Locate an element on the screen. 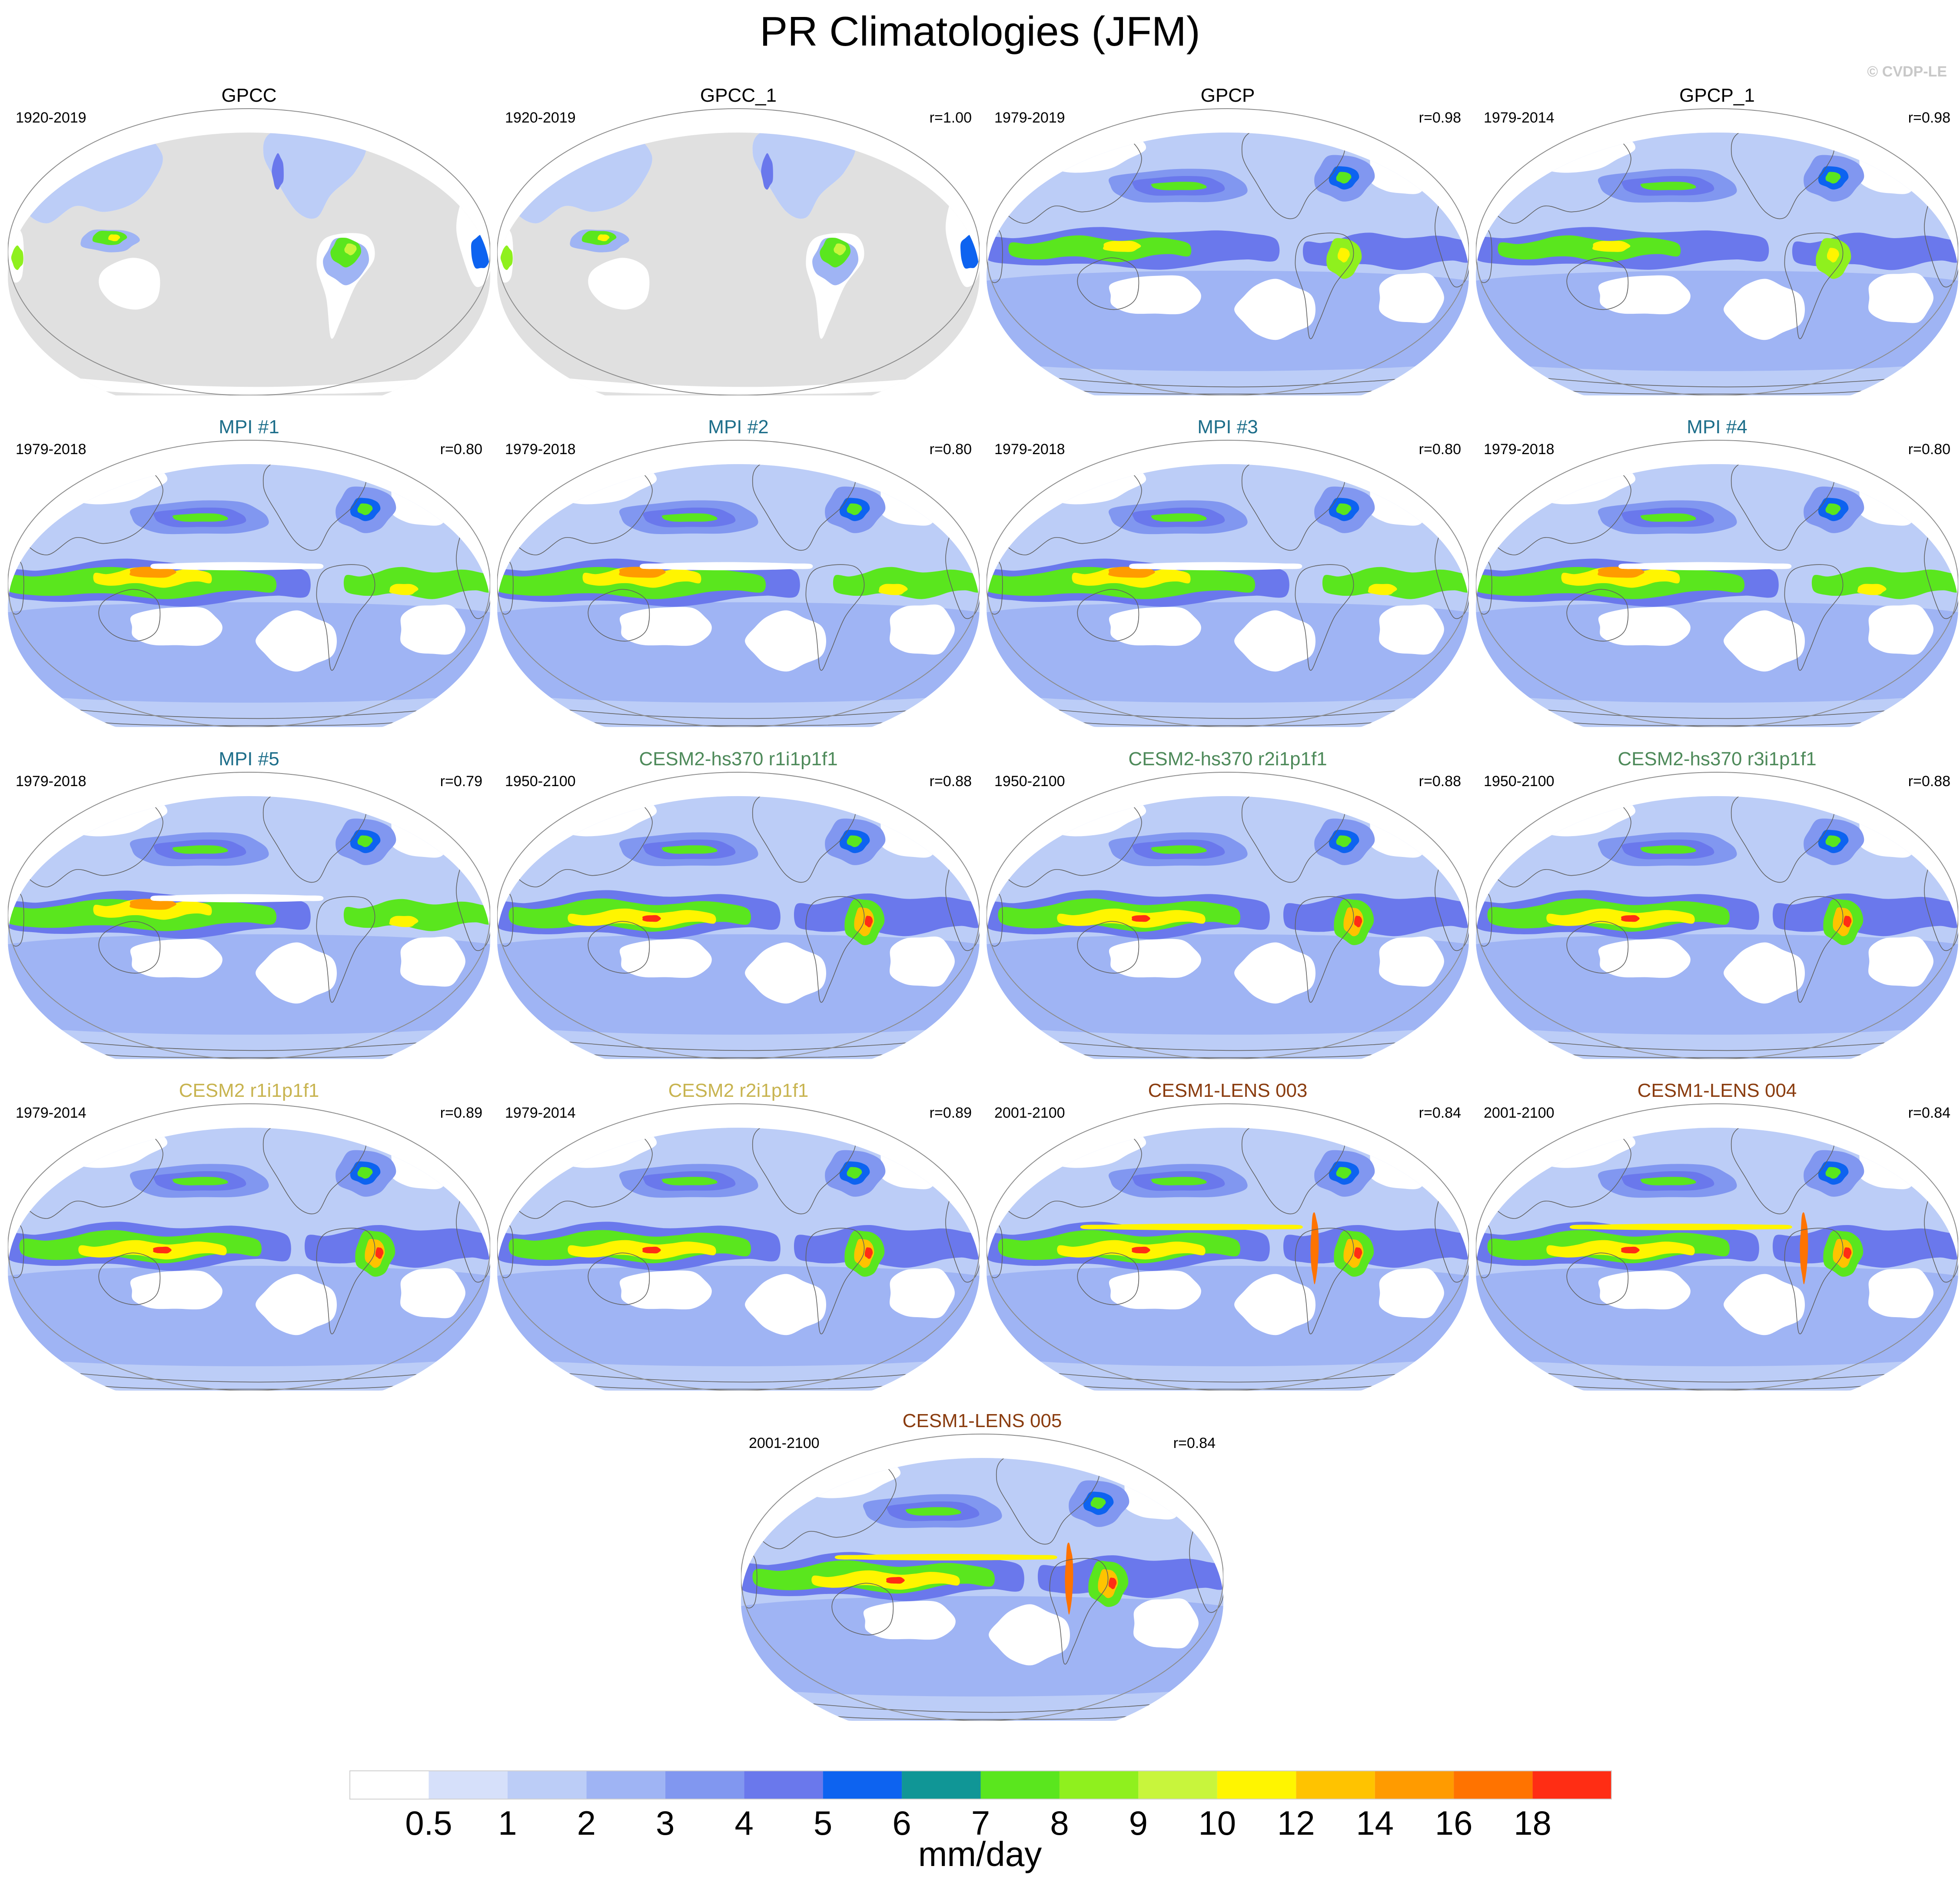  panel-title: CESM1-LENS 005 is located at coordinates (982, 1420).